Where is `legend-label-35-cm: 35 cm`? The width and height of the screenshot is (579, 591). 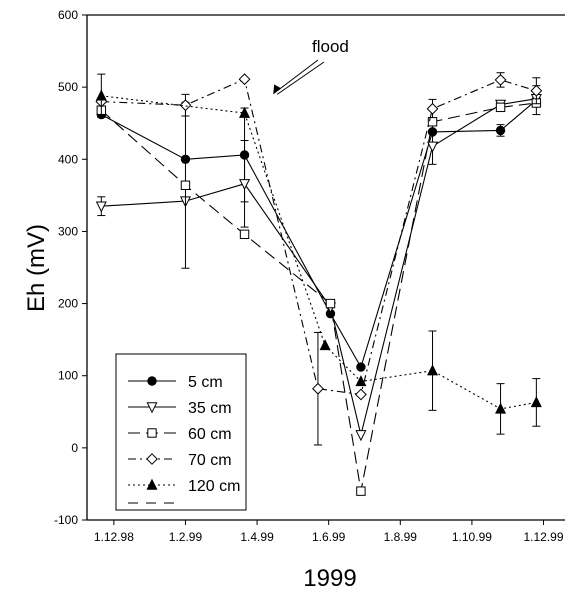
legend-label-35-cm: 35 cm is located at coordinates (210, 408).